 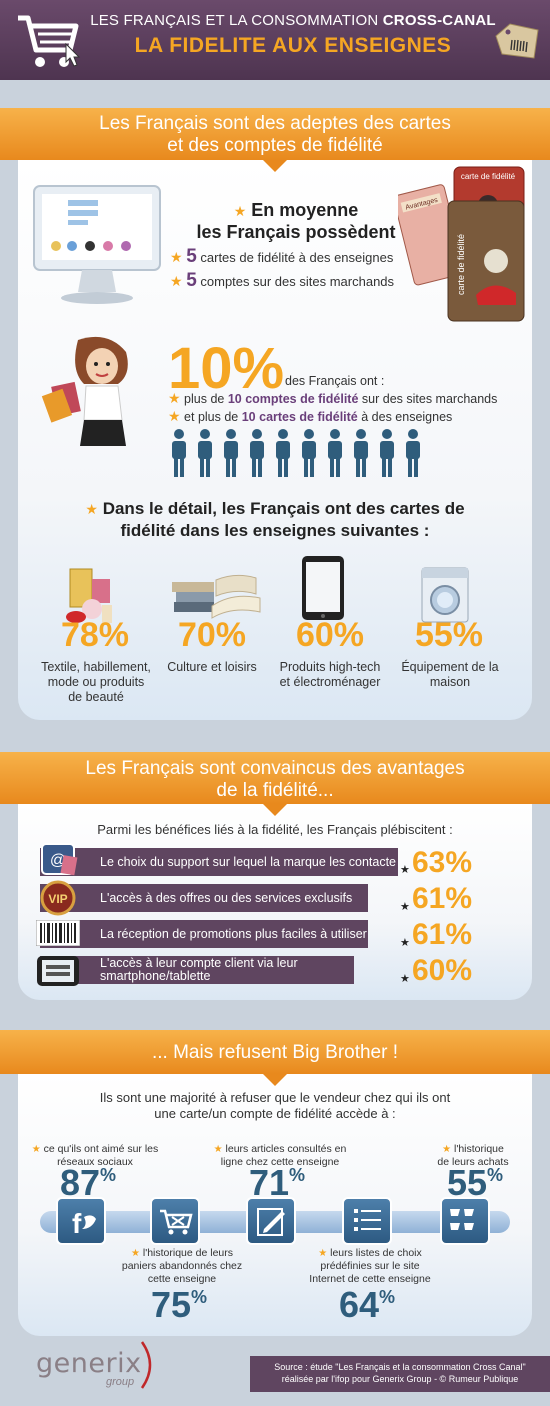 I want to click on email-icon: @, so click(x=59, y=859).